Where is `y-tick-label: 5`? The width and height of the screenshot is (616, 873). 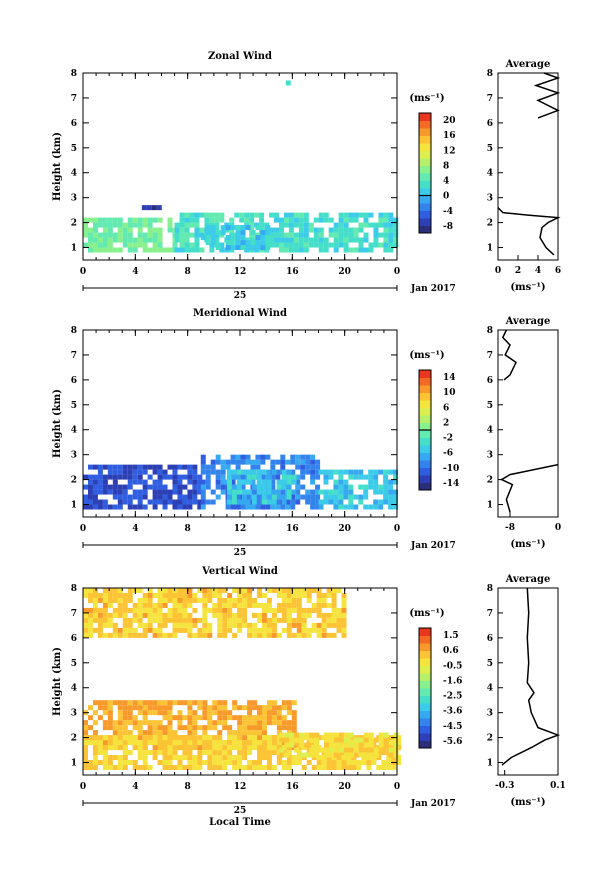 y-tick-label: 5 is located at coordinates (74, 406).